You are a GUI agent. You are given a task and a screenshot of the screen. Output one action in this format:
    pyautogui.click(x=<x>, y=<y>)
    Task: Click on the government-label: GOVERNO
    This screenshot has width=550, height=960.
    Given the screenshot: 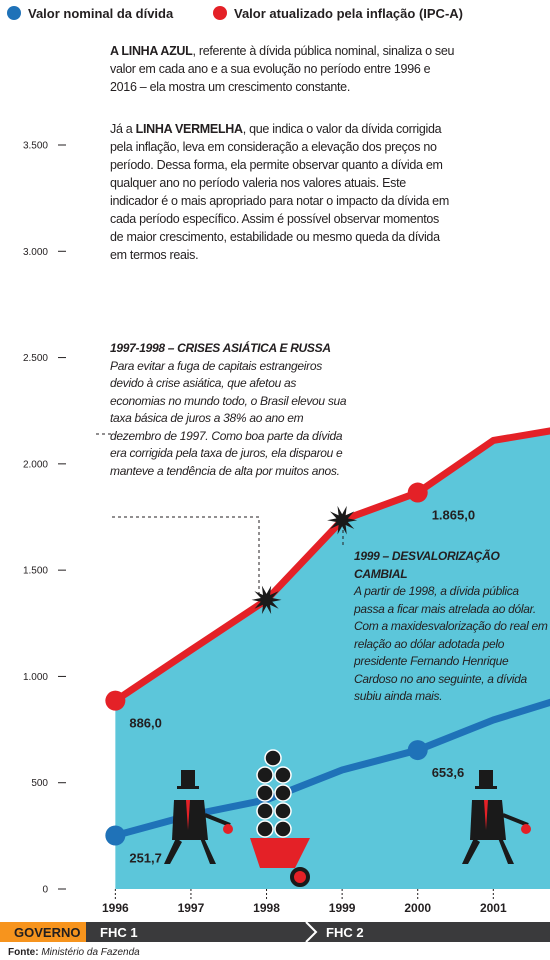 What is the action you would take?
    pyautogui.click(x=47, y=932)
    